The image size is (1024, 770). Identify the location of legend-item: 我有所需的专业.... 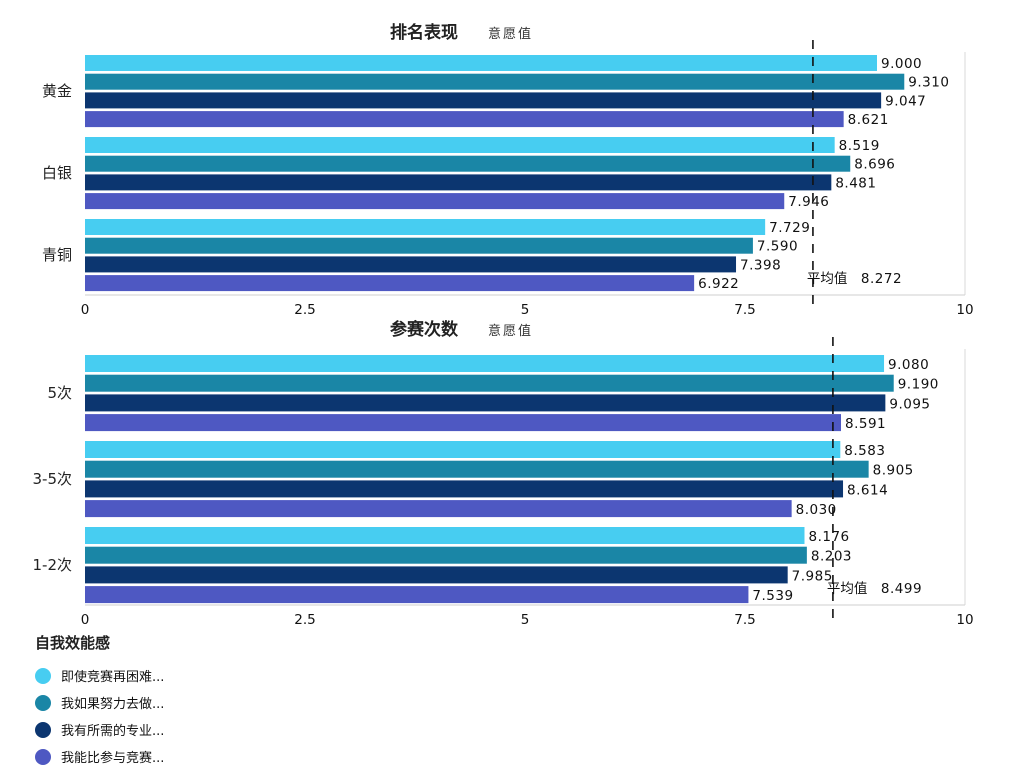
(99, 729).